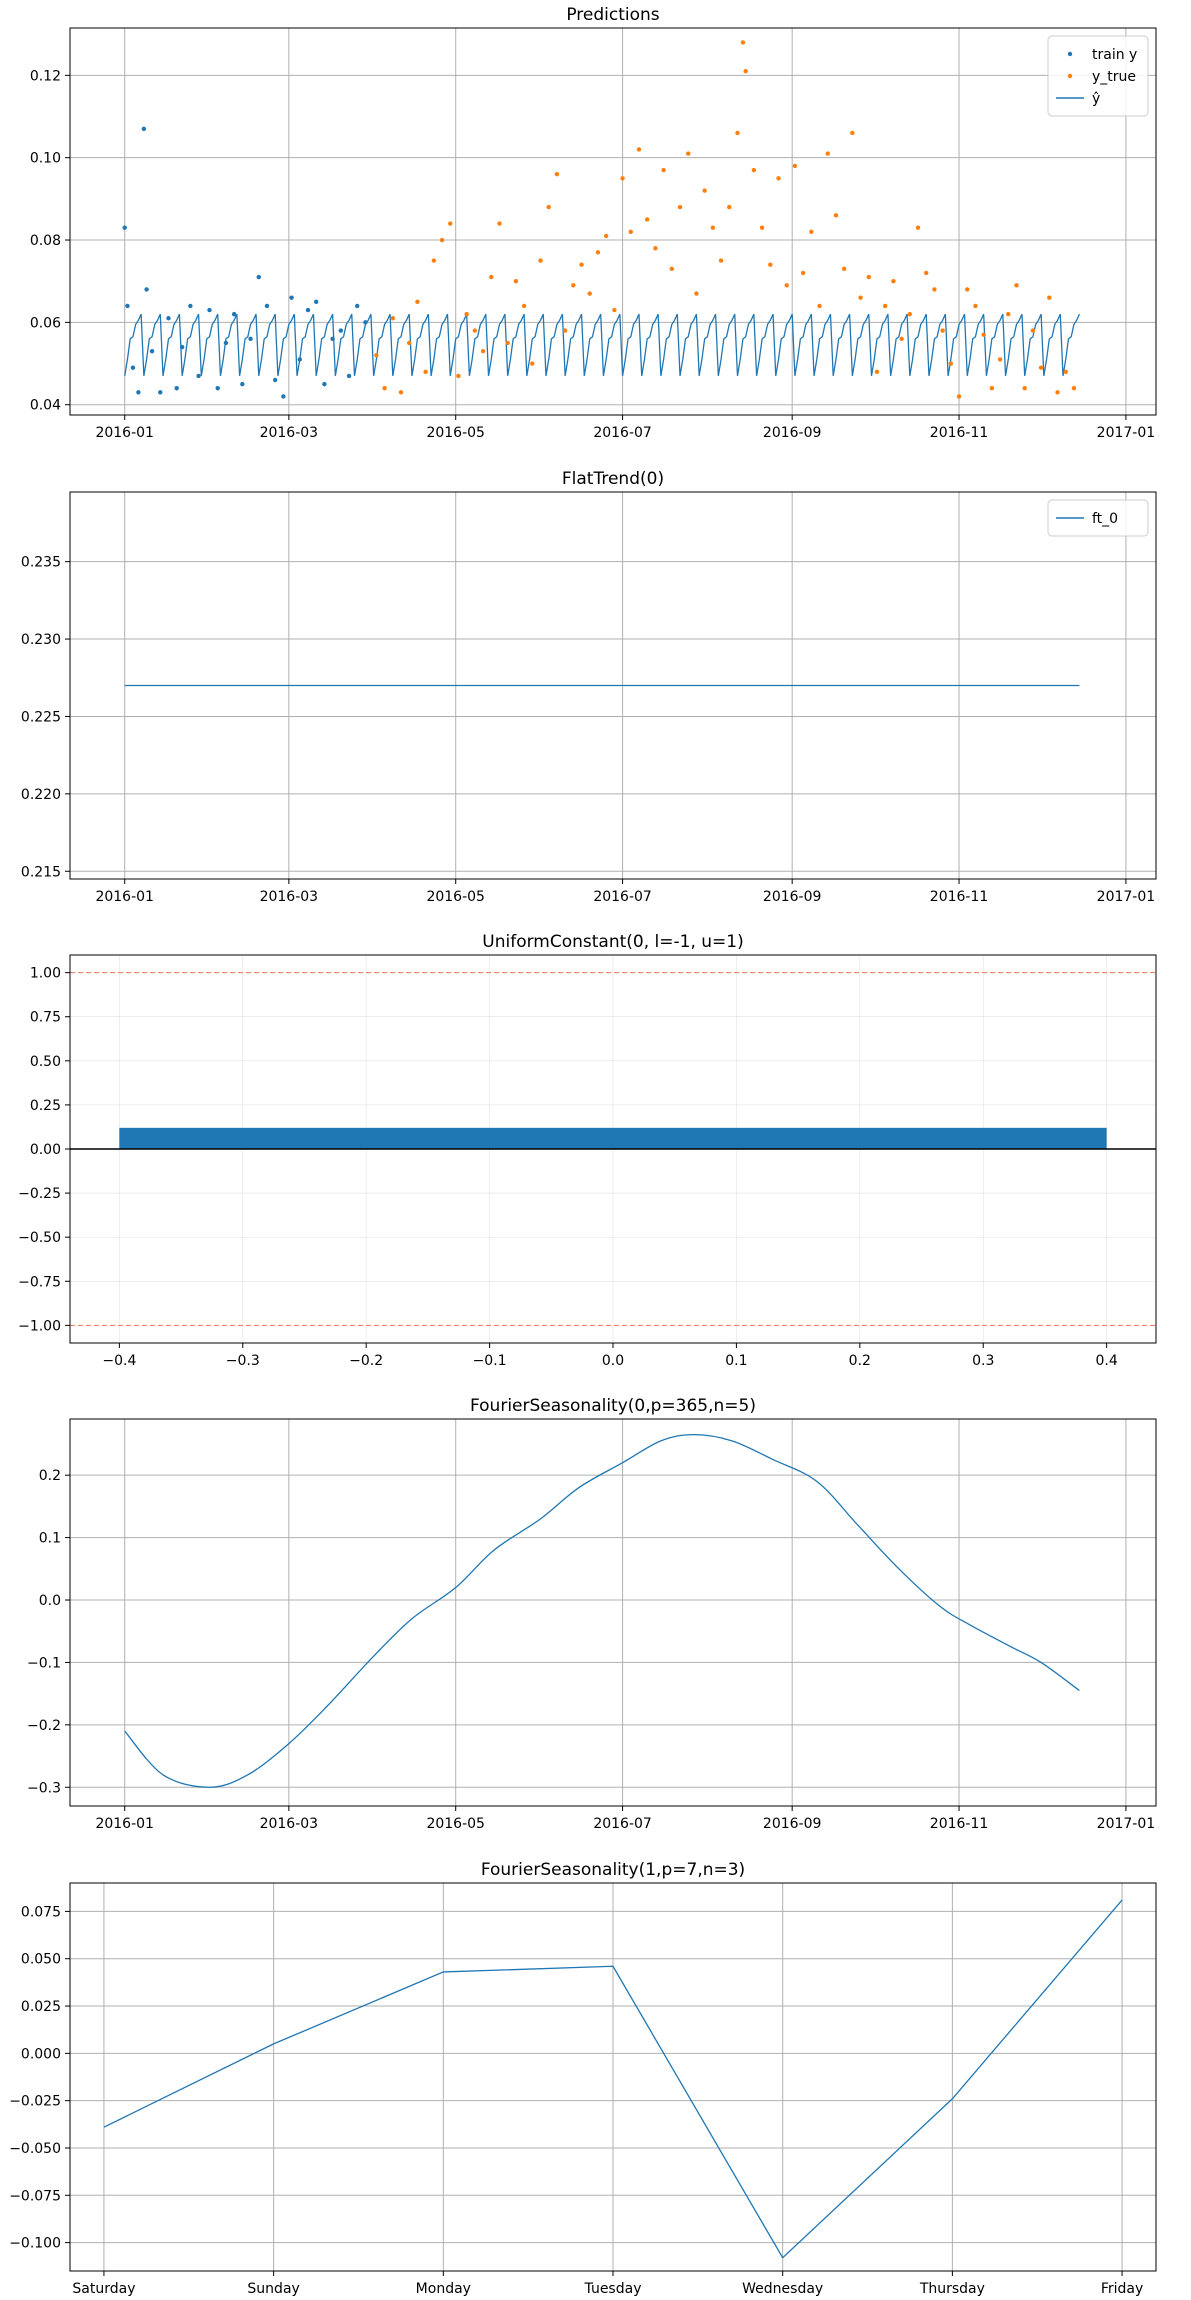  I want to click on legend: ft_0, so click(1098, 518).